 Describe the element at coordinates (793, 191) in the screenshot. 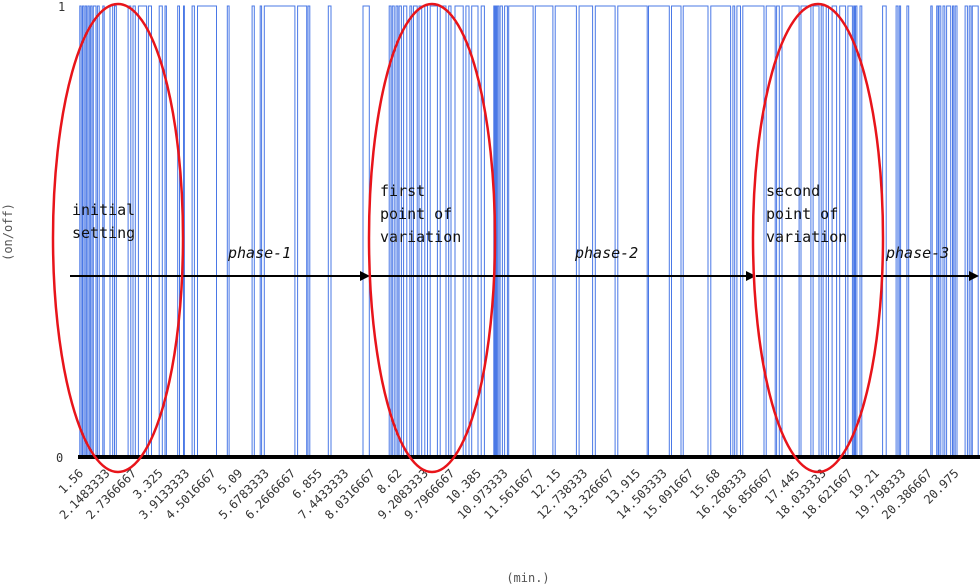

I see `annotation-second-line1: second` at that location.